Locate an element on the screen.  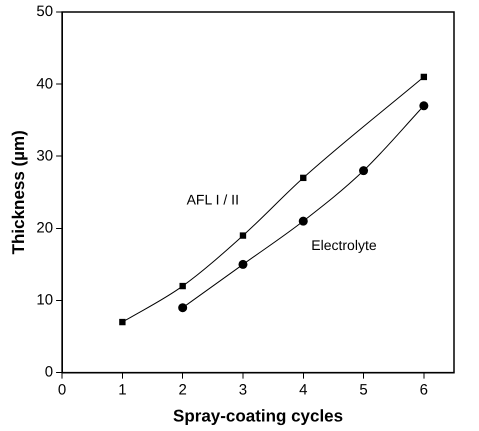
y-tick-label: 0 is located at coordinates (49, 372).